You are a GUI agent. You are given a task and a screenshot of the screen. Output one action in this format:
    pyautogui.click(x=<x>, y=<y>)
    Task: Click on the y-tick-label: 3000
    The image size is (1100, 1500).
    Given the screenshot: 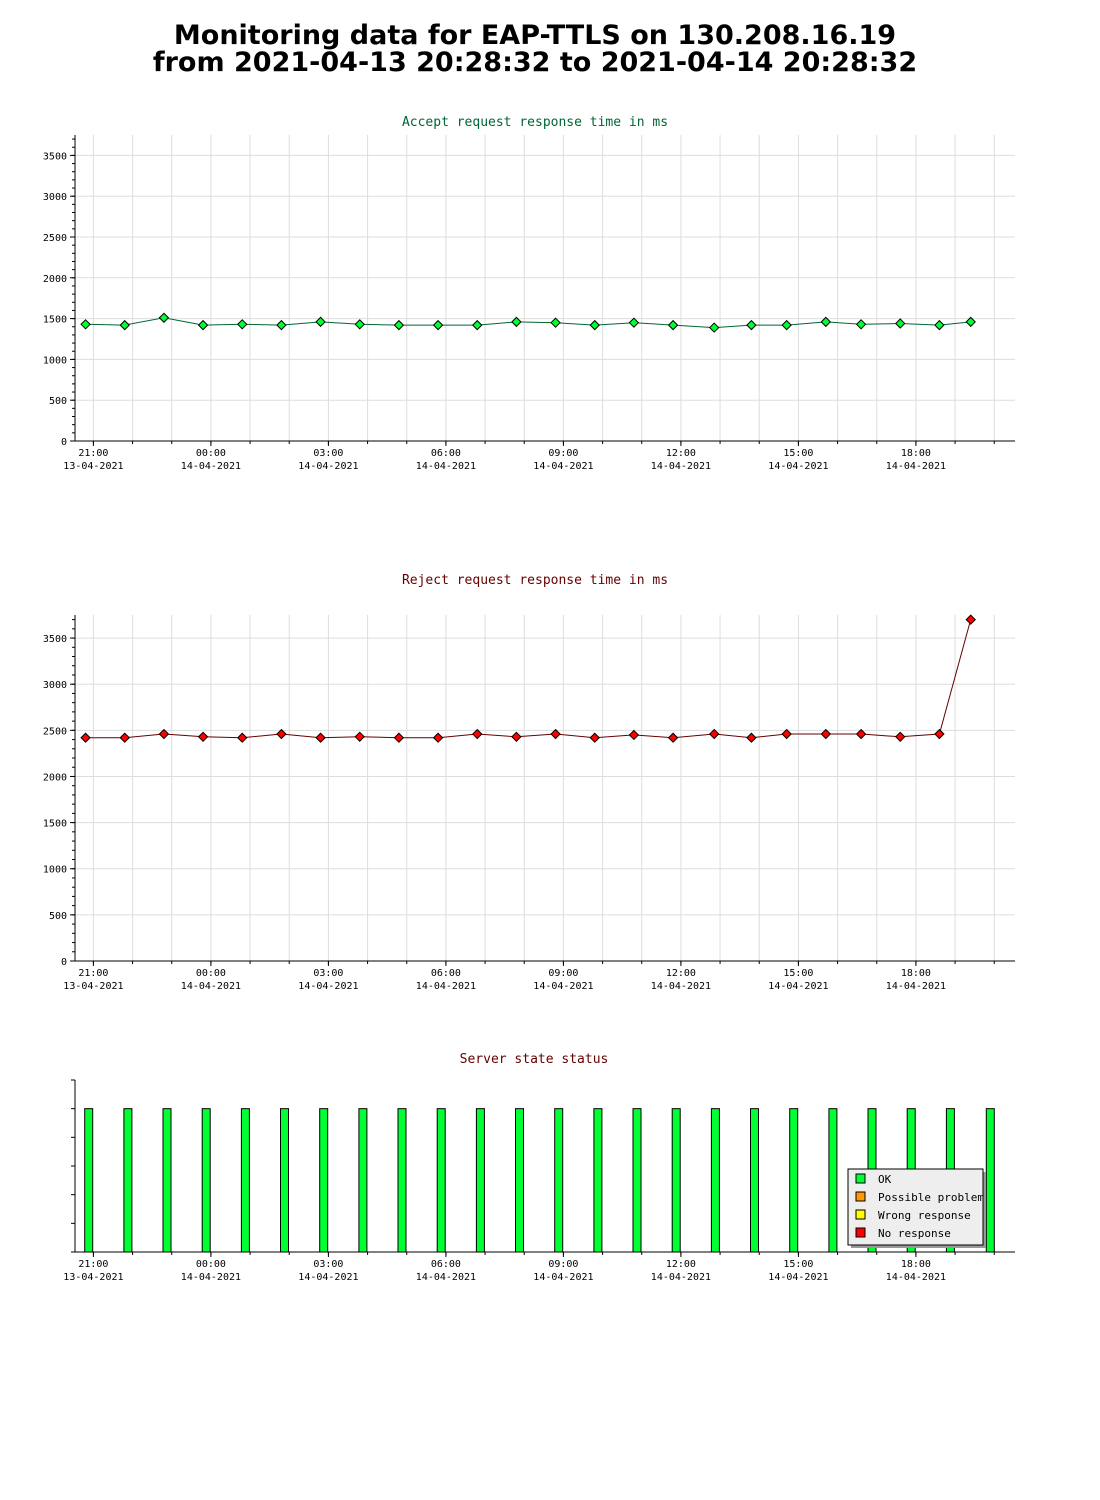 What is the action you would take?
    pyautogui.click(x=55, y=685)
    